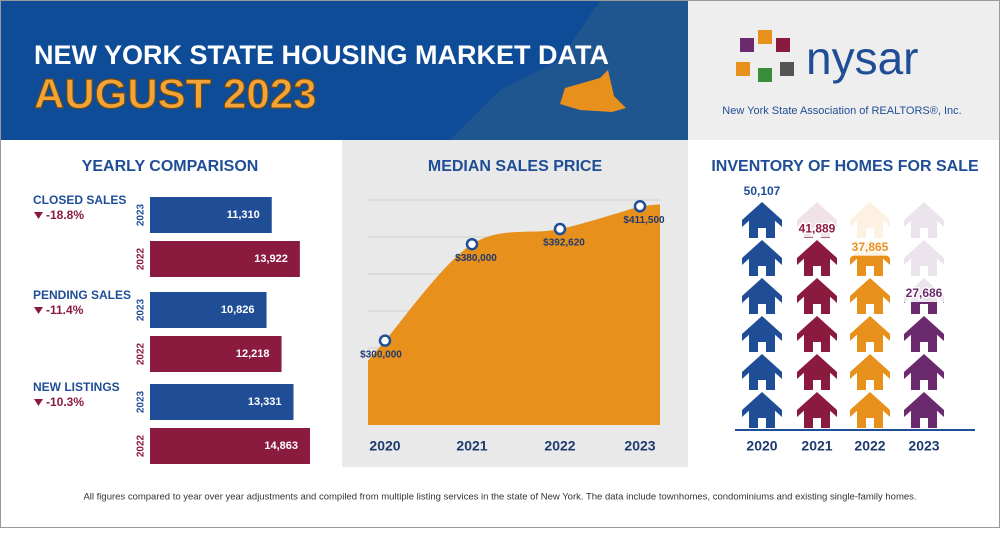 Image resolution: width=1000 pixels, height=533 pixels. Describe the element at coordinates (514, 314) in the screenshot. I see `area` at that location.